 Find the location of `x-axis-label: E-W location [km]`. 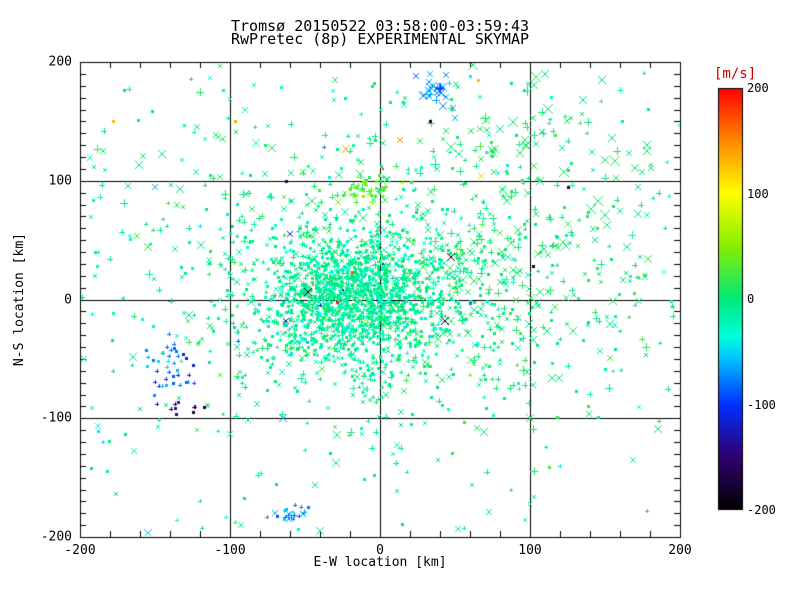

x-axis-label: E-W location [km] is located at coordinates (380, 562).